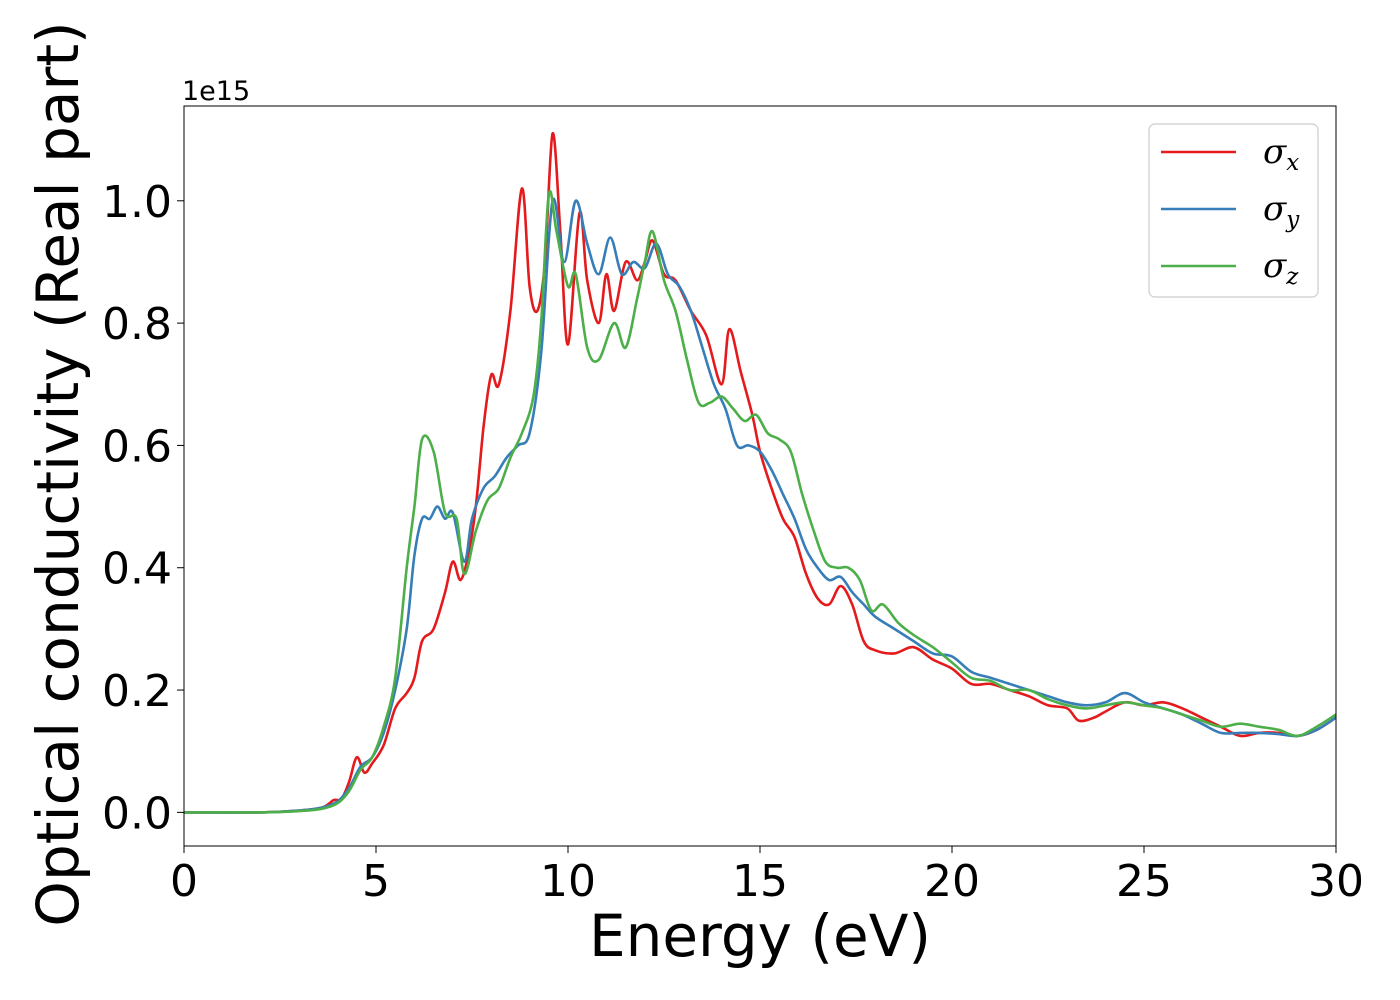 The width and height of the screenshot is (1400, 1000). What do you see at coordinates (137, 446) in the screenshot?
I see `y-tick-label: 0.6` at bounding box center [137, 446].